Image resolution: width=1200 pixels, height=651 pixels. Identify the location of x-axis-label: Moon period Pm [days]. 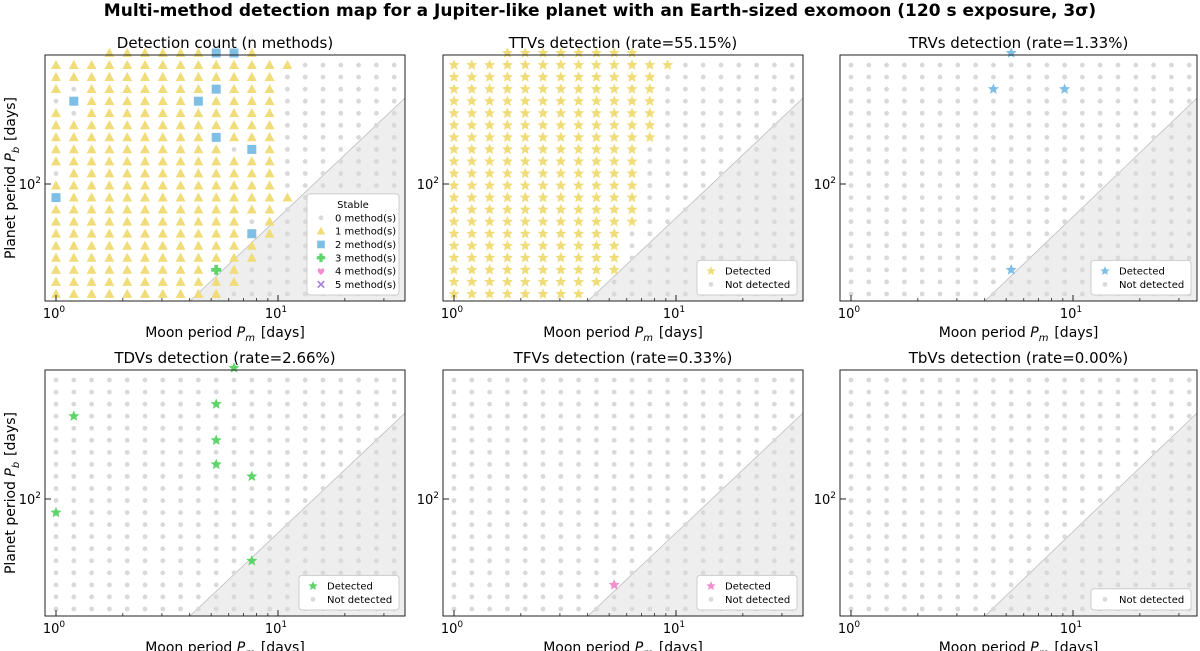
(225, 334).